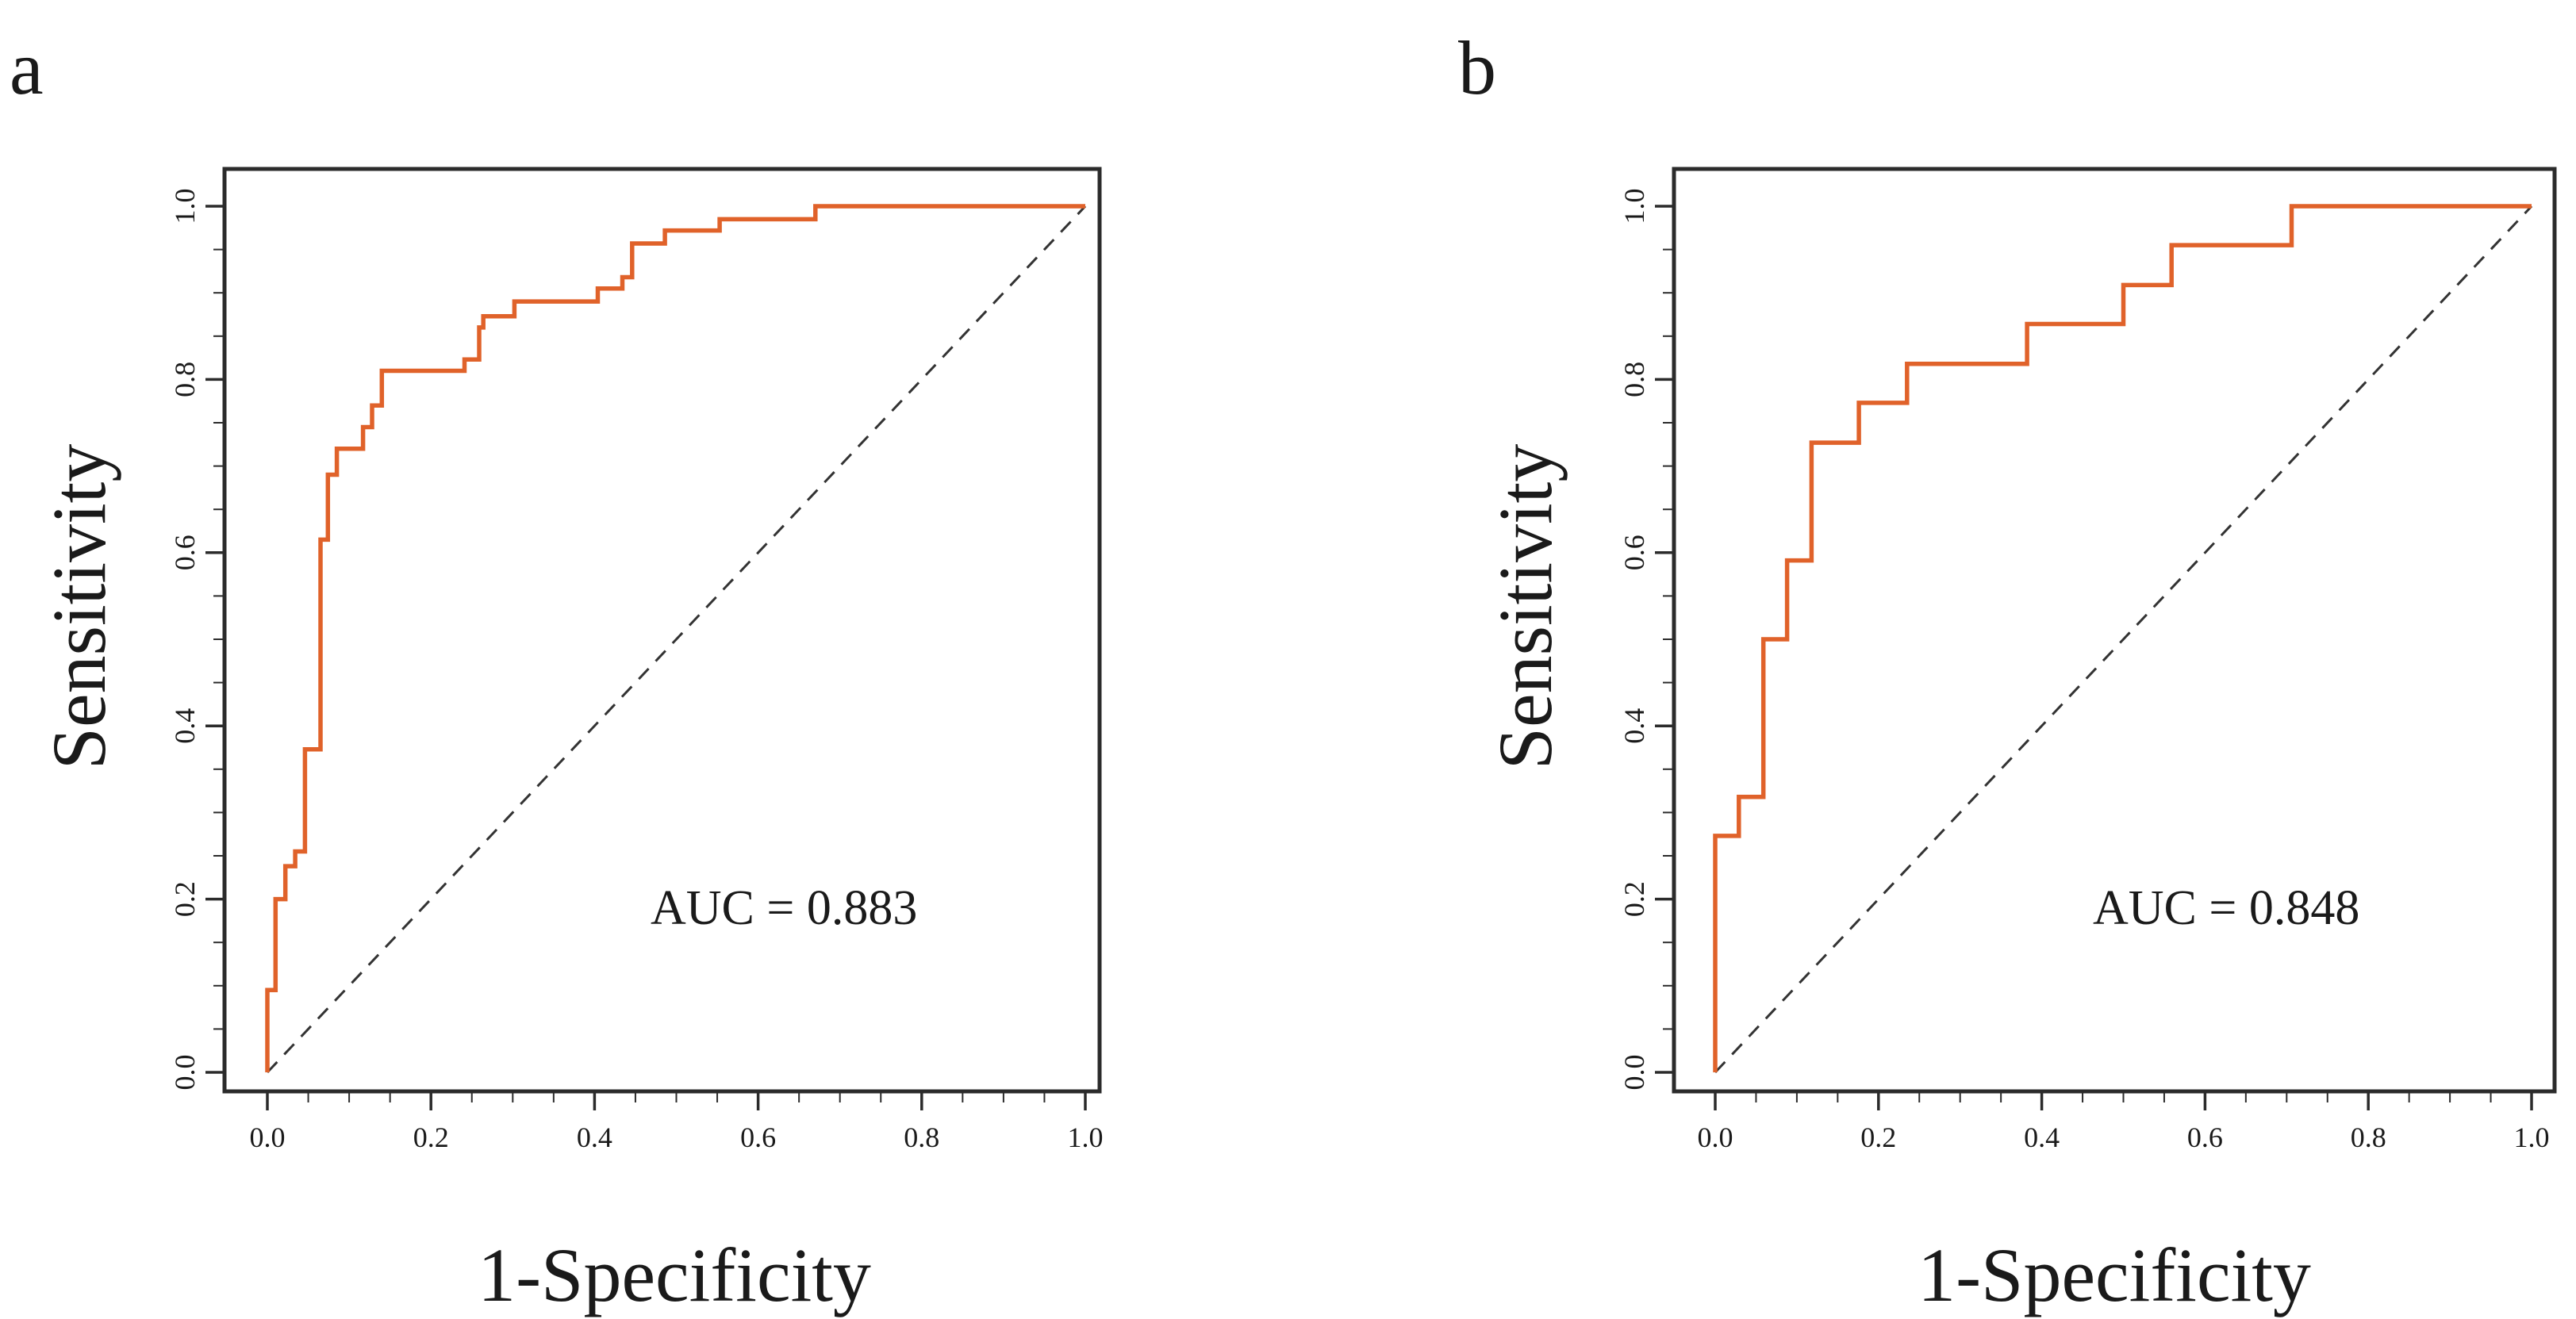 The image size is (2576, 1319). What do you see at coordinates (1634, 207) in the screenshot?
I see `y-tick-label-b: 1.0` at bounding box center [1634, 207].